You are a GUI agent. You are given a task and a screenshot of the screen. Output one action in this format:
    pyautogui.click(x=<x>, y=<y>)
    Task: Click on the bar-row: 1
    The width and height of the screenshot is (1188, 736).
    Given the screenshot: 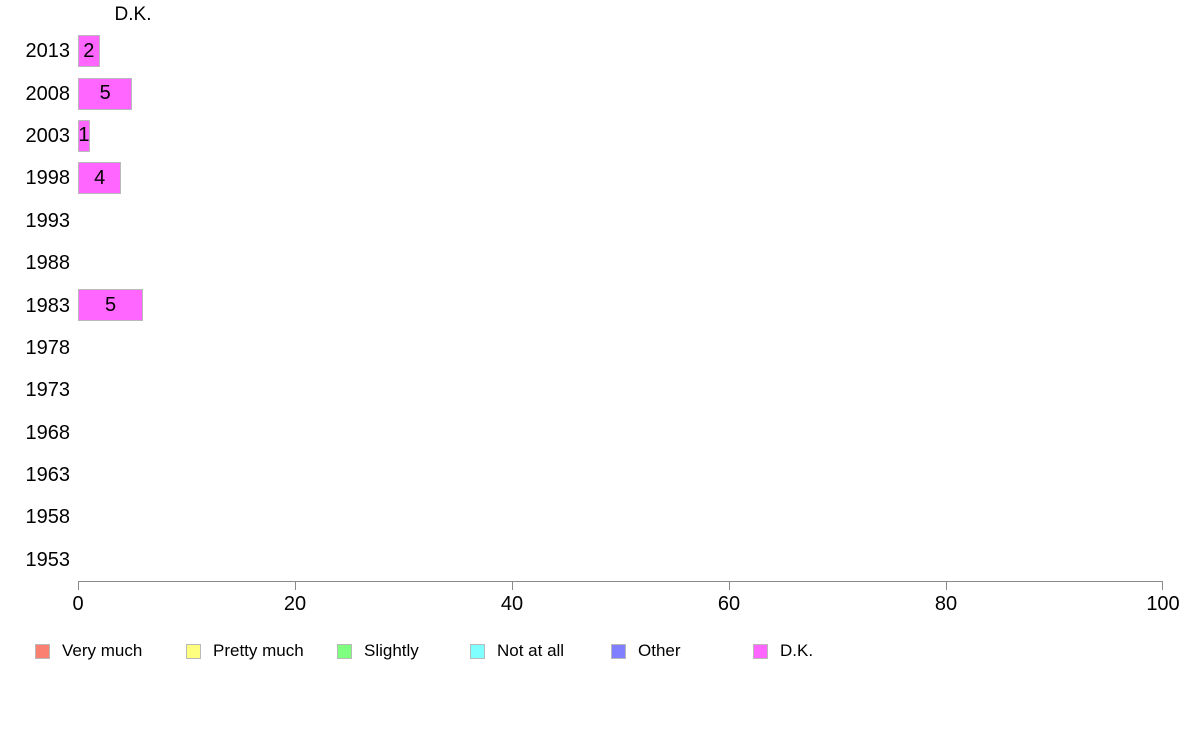 What is the action you would take?
    pyautogui.click(x=620, y=136)
    